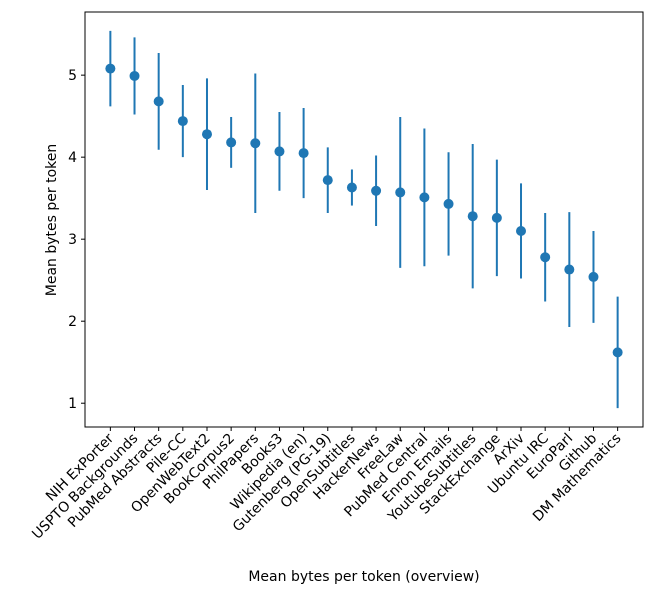  What do you see at coordinates (52, 220) in the screenshot?
I see `y-axis-label: Mean bytes per token` at bounding box center [52, 220].